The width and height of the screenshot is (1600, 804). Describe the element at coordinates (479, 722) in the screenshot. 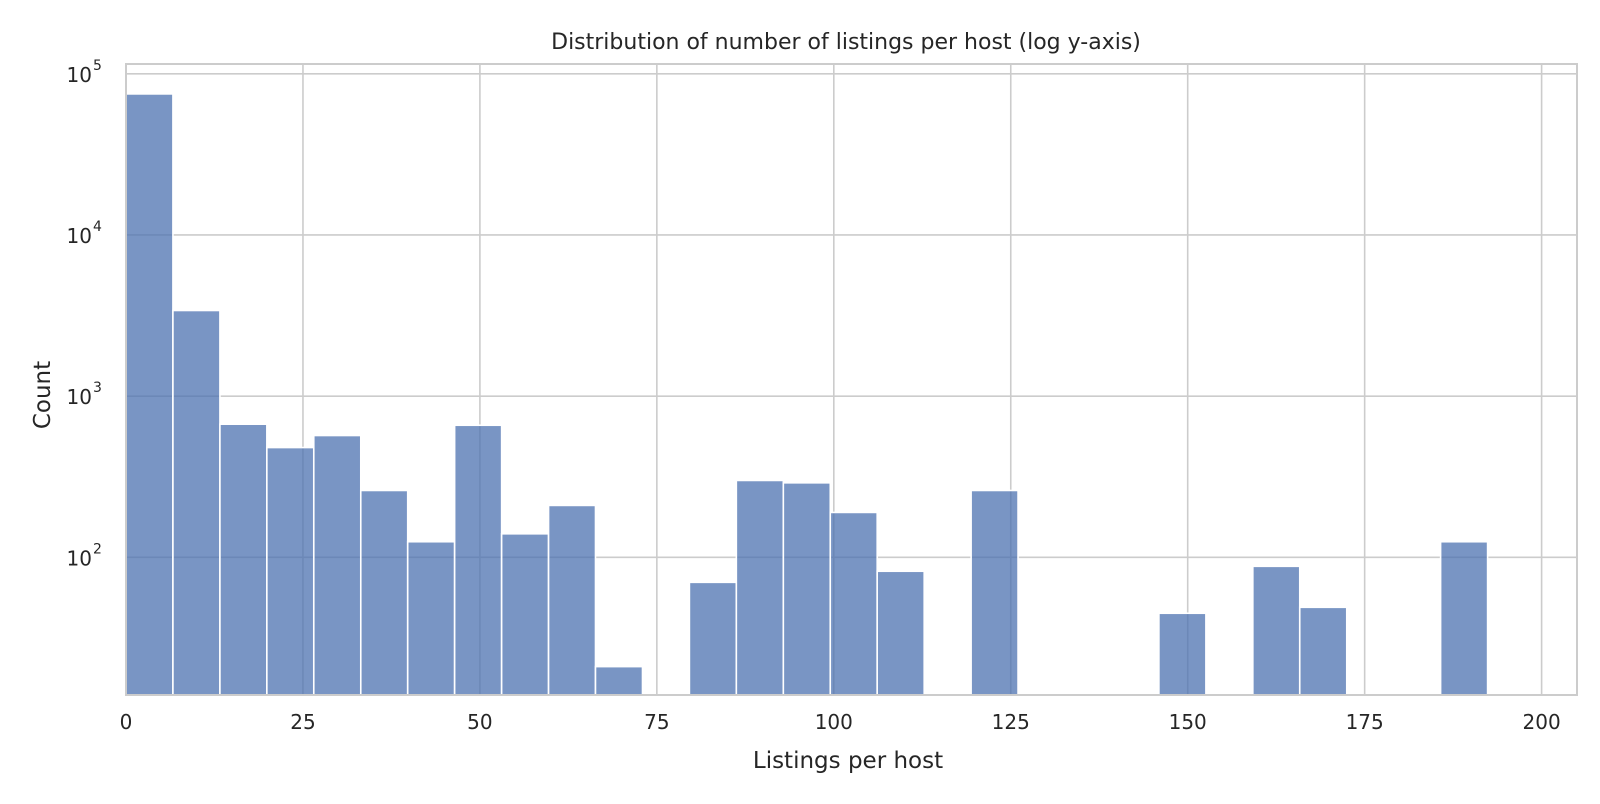

I see `x-tick-label: 50` at that location.